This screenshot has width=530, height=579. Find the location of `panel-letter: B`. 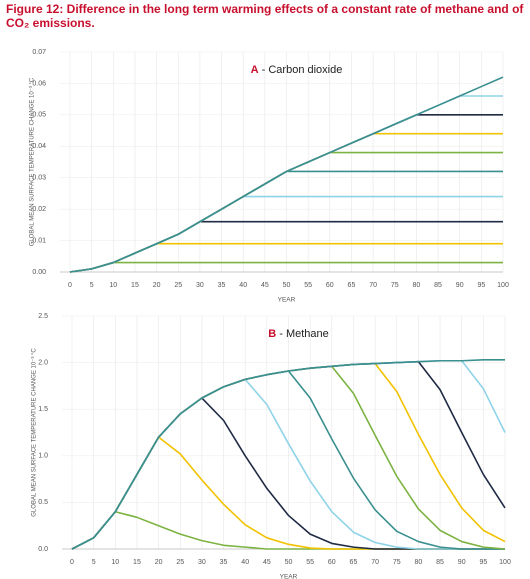

panel-letter: B is located at coordinates (272, 334).